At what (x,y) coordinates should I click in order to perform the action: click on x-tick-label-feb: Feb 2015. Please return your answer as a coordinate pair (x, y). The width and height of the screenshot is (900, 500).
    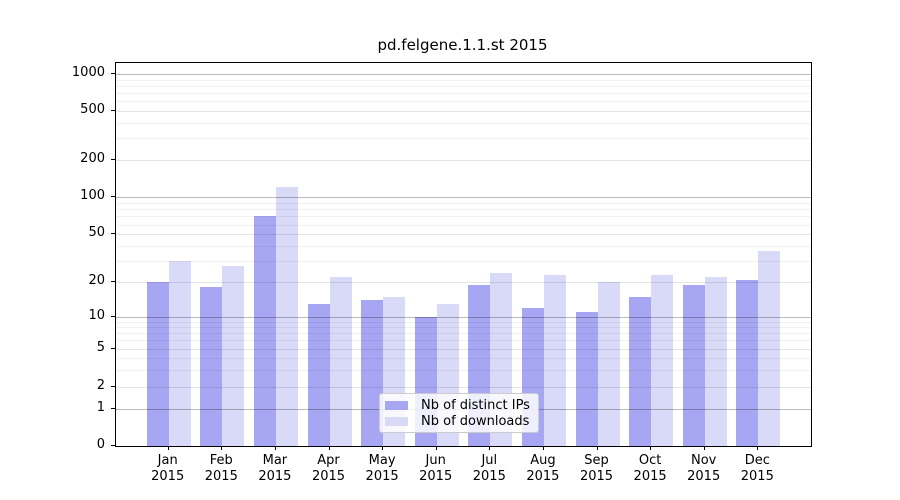
    Looking at the image, I should click on (221, 469).